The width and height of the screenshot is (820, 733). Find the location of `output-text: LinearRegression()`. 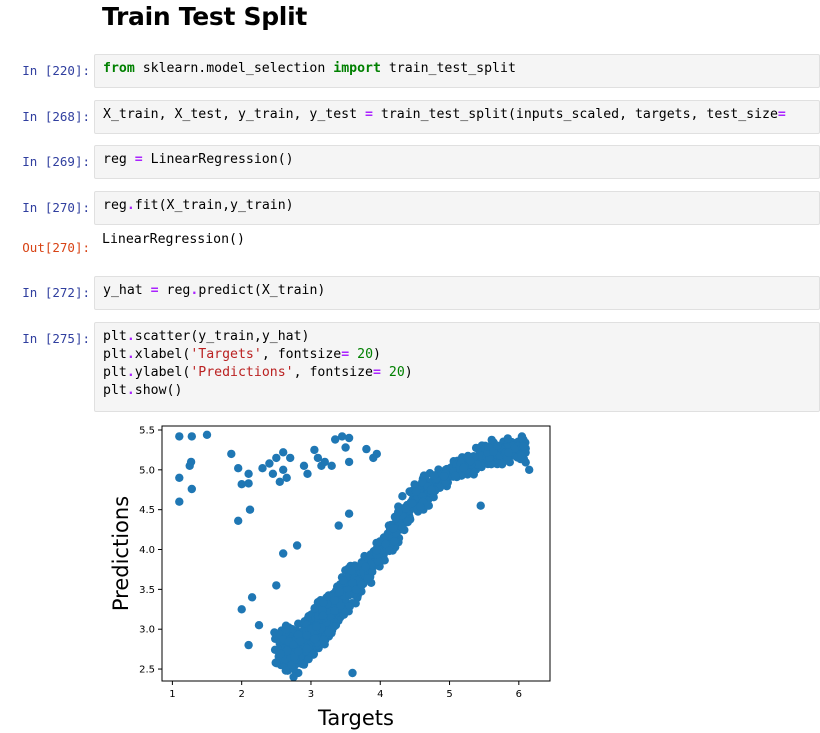

output-text: LinearRegression() is located at coordinates (173, 239).